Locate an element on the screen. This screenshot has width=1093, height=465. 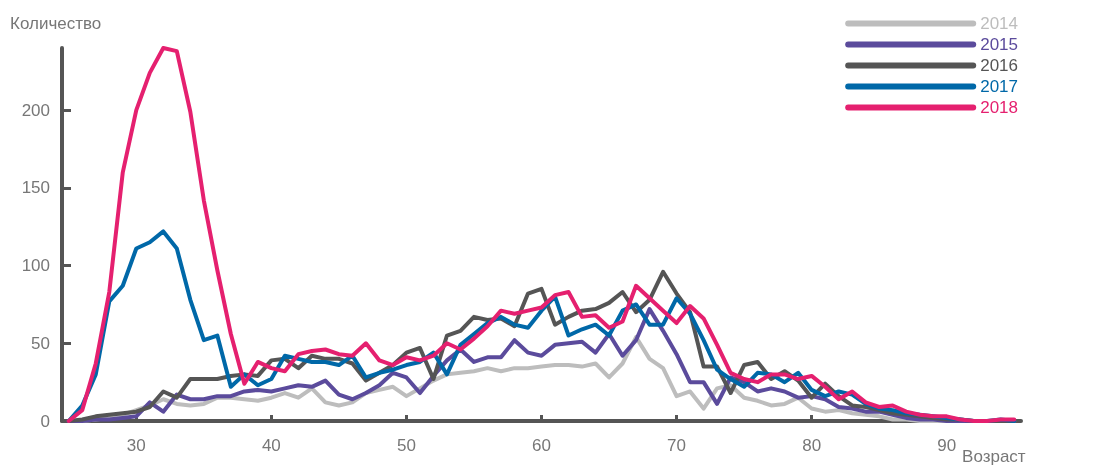
x-tick-label: 30 is located at coordinates (136, 445).